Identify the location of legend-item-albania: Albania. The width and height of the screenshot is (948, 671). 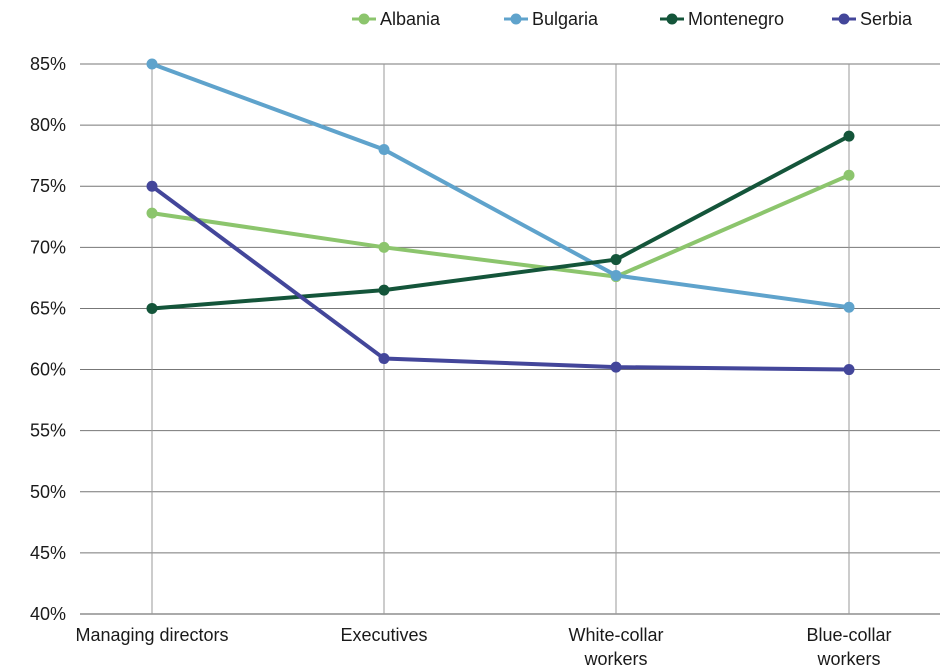
(396, 19).